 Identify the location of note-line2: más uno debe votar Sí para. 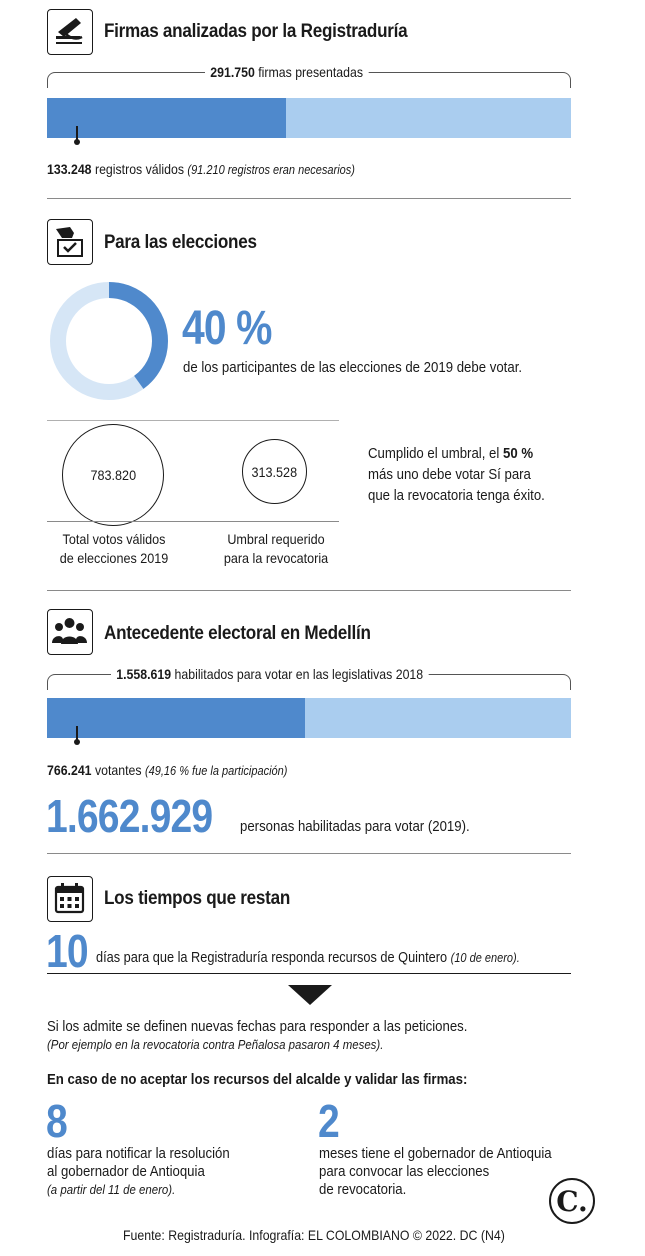
(449, 474).